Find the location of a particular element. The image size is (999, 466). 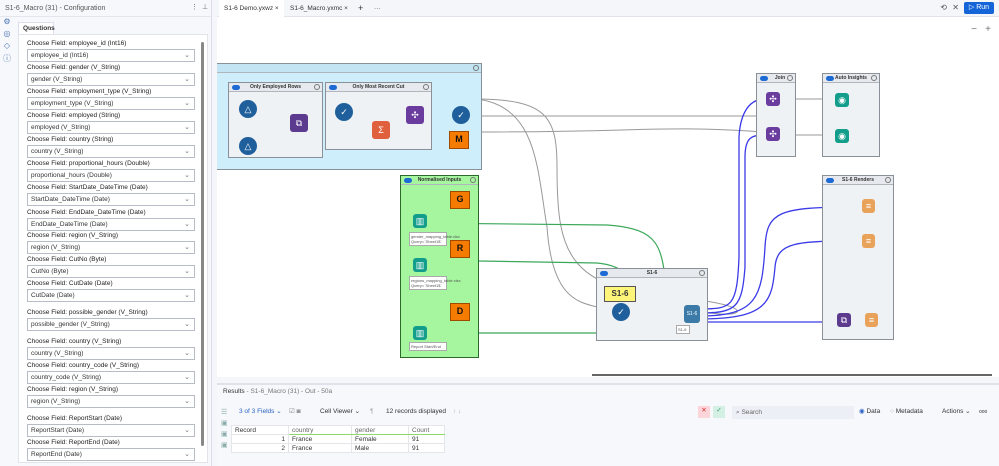

magic-icon: ✕ is located at coordinates (955, 7).